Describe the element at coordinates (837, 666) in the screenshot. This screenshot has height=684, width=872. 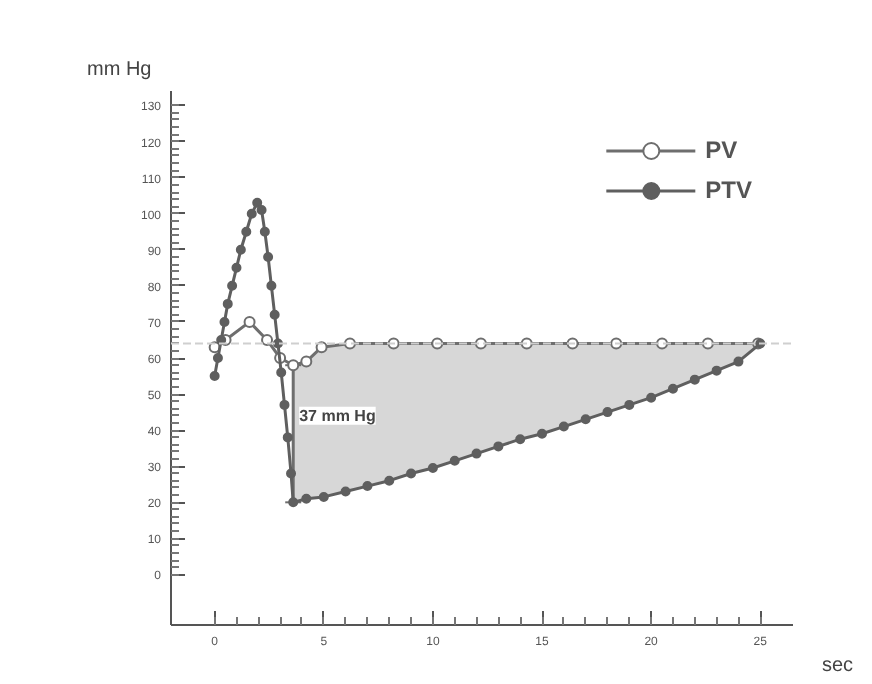
I see `x-axis-title: sec` at that location.